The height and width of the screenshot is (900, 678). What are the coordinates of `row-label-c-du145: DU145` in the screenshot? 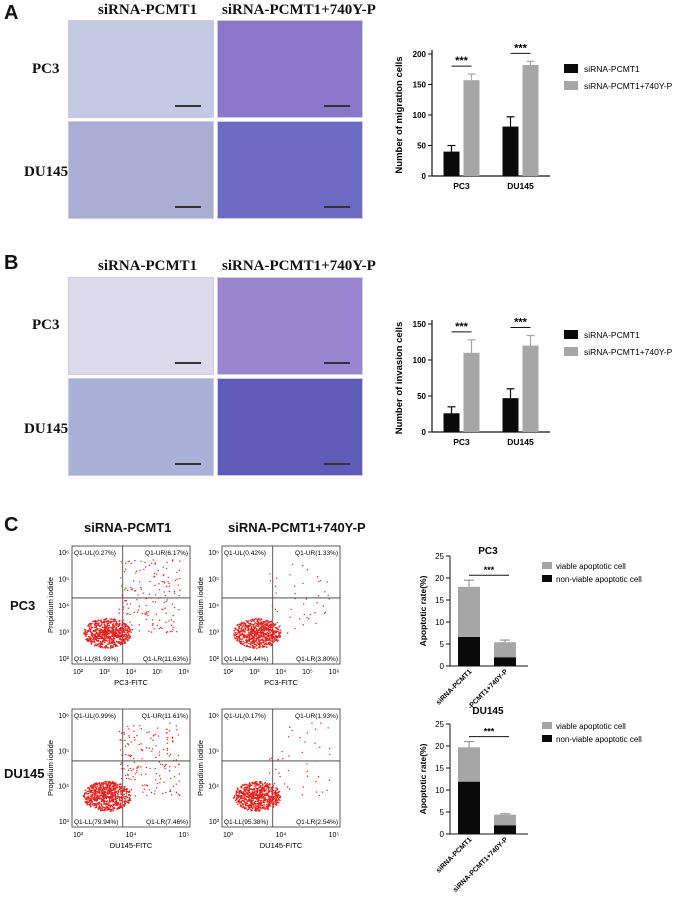 It's located at (24, 773).